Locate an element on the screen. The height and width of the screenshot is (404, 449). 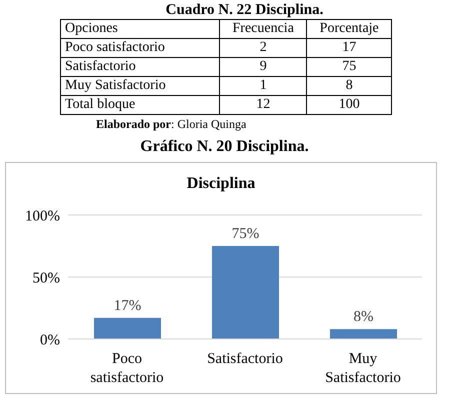
data-label: 100 is located at coordinates (349, 105).